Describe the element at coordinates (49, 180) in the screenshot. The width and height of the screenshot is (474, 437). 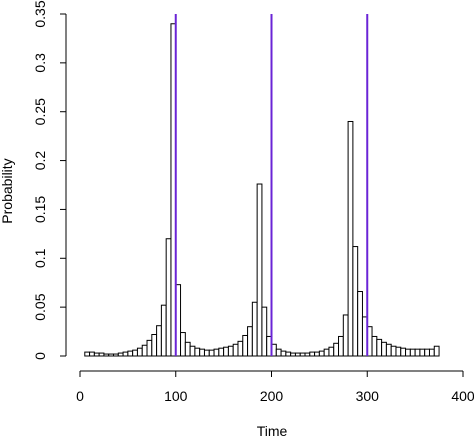
I see `y-axis: 0 0.05 0.1 0.15 0.2 0.25 0.3 0.35` at that location.